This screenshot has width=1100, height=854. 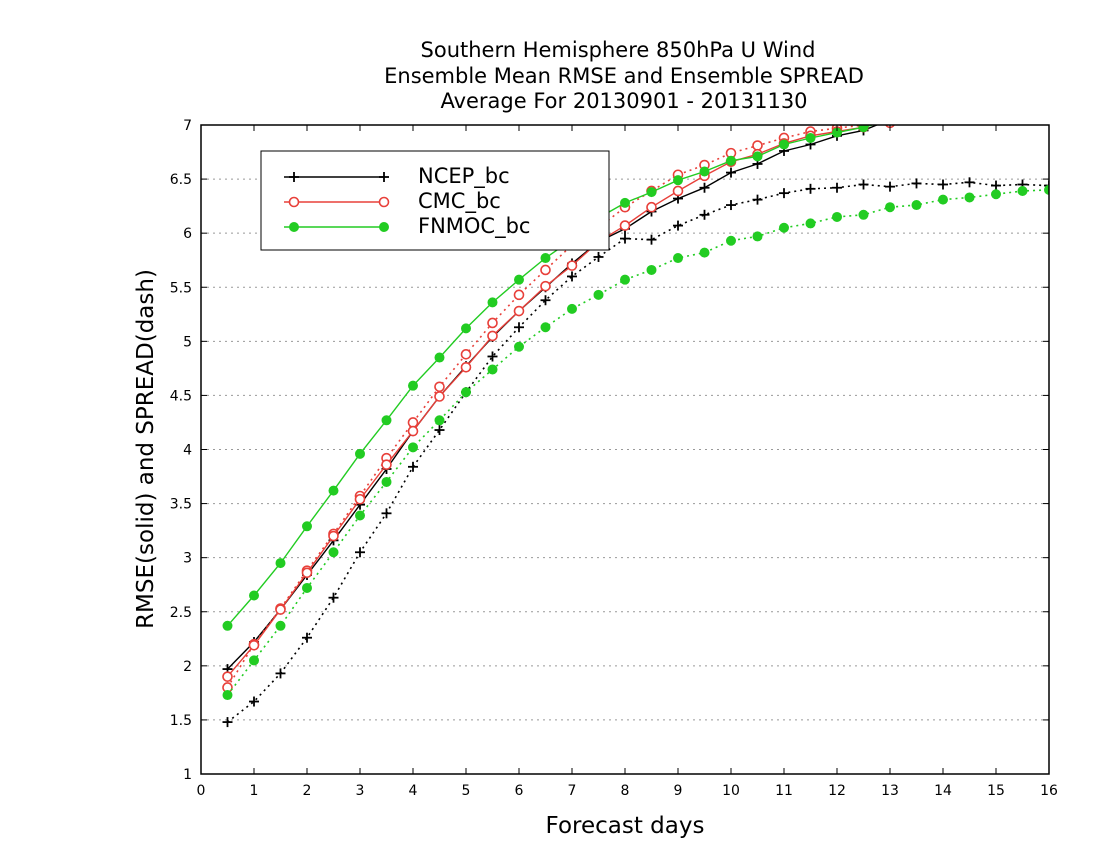 What do you see at coordinates (459, 201) in the screenshot?
I see `legend-label-cmc: CMC_bc` at bounding box center [459, 201].